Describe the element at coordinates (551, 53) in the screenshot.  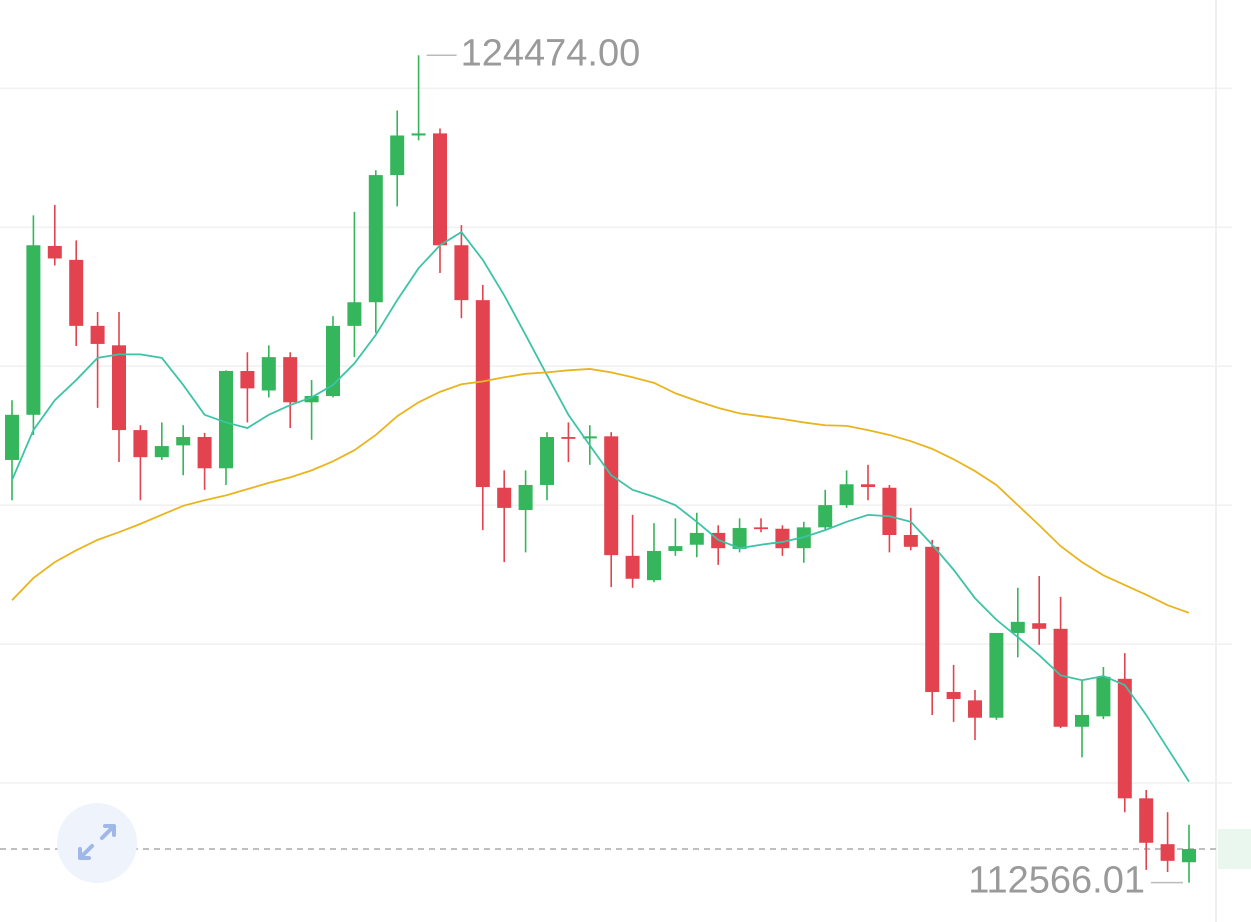
I see `annotation-label: 124474.00` at that location.